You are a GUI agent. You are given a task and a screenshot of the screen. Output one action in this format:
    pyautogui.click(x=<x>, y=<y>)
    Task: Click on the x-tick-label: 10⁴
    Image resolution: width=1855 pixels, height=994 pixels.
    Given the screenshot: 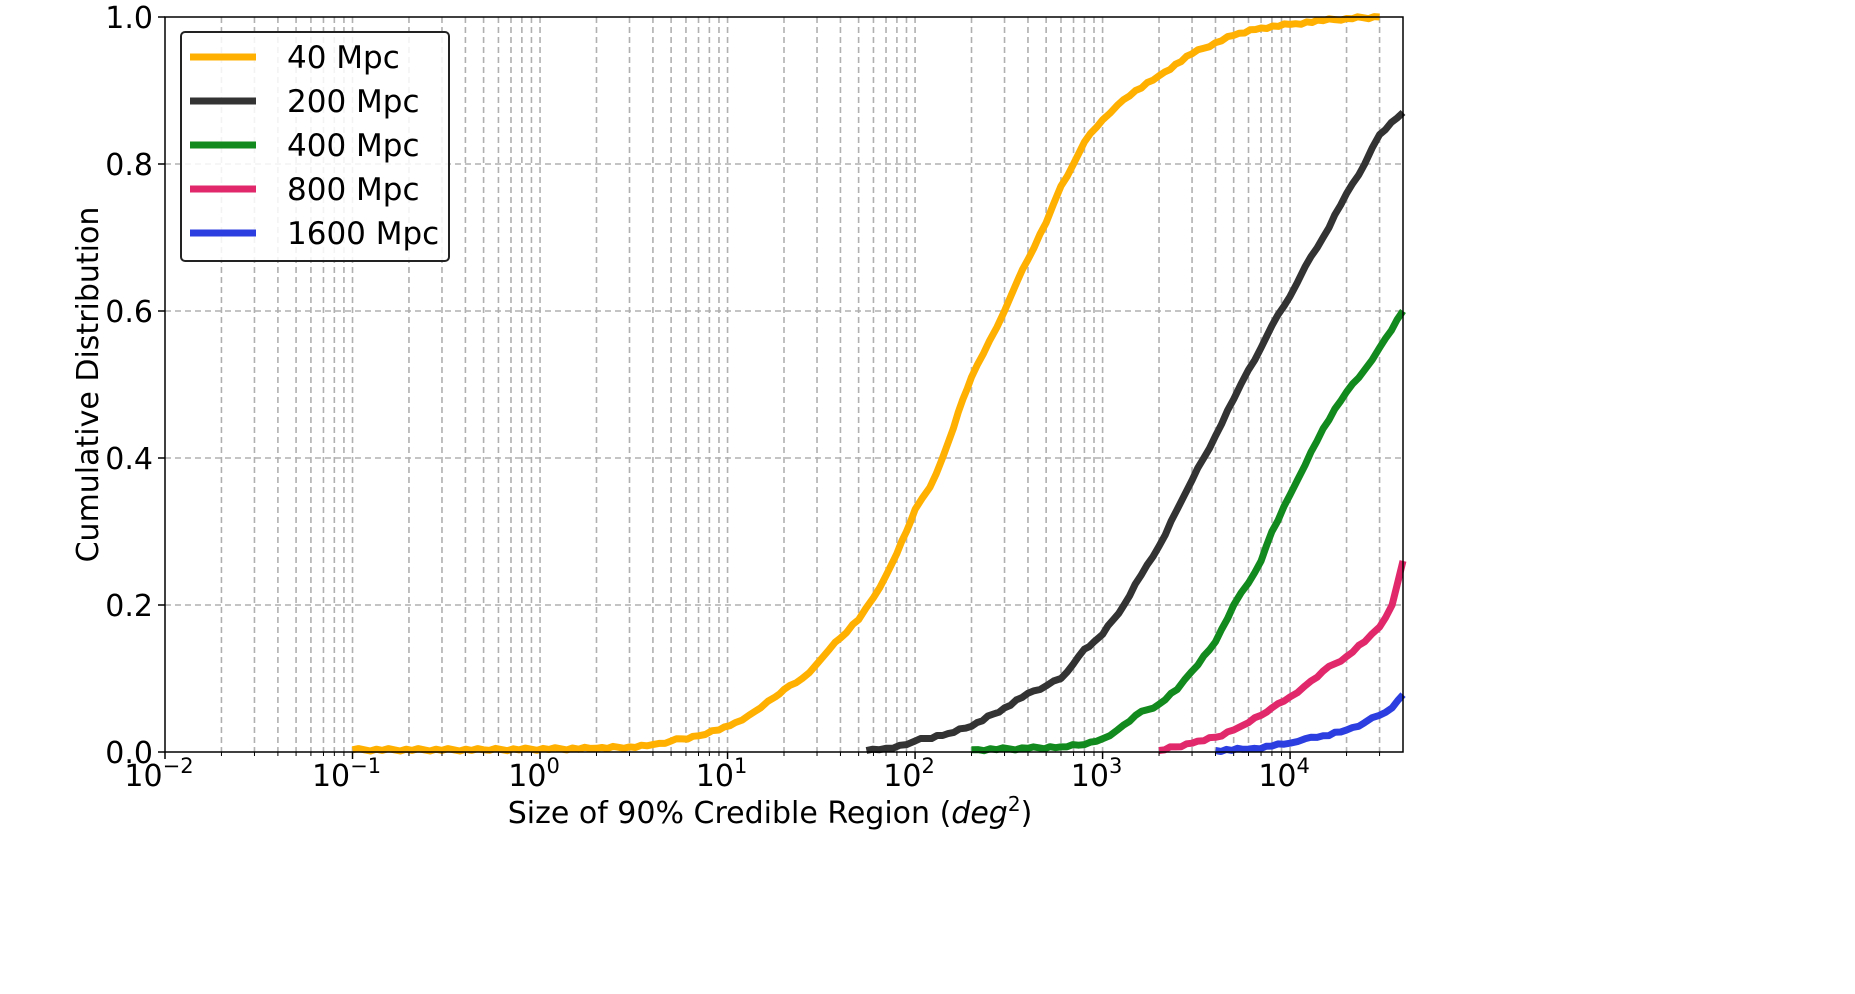 What is the action you would take?
    pyautogui.click(x=1284, y=774)
    